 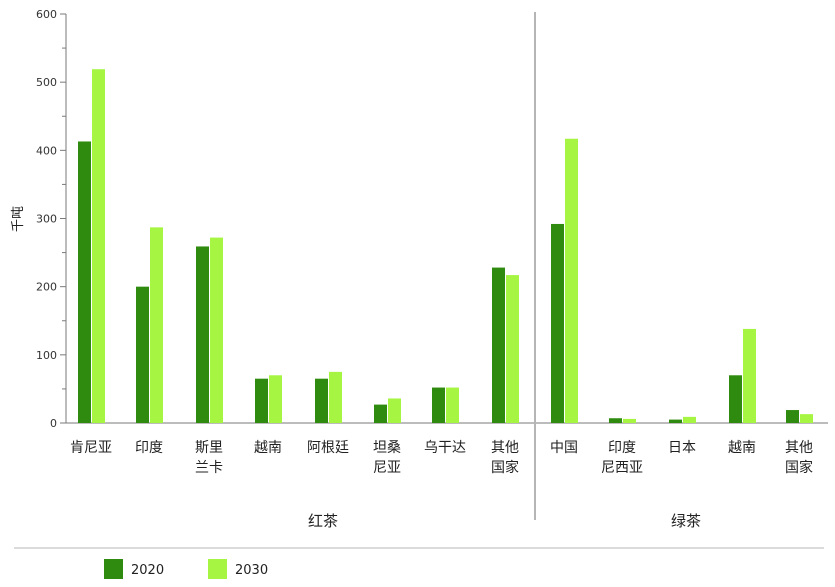 I want to click on group-label: 绿茶, so click(x=686, y=521).